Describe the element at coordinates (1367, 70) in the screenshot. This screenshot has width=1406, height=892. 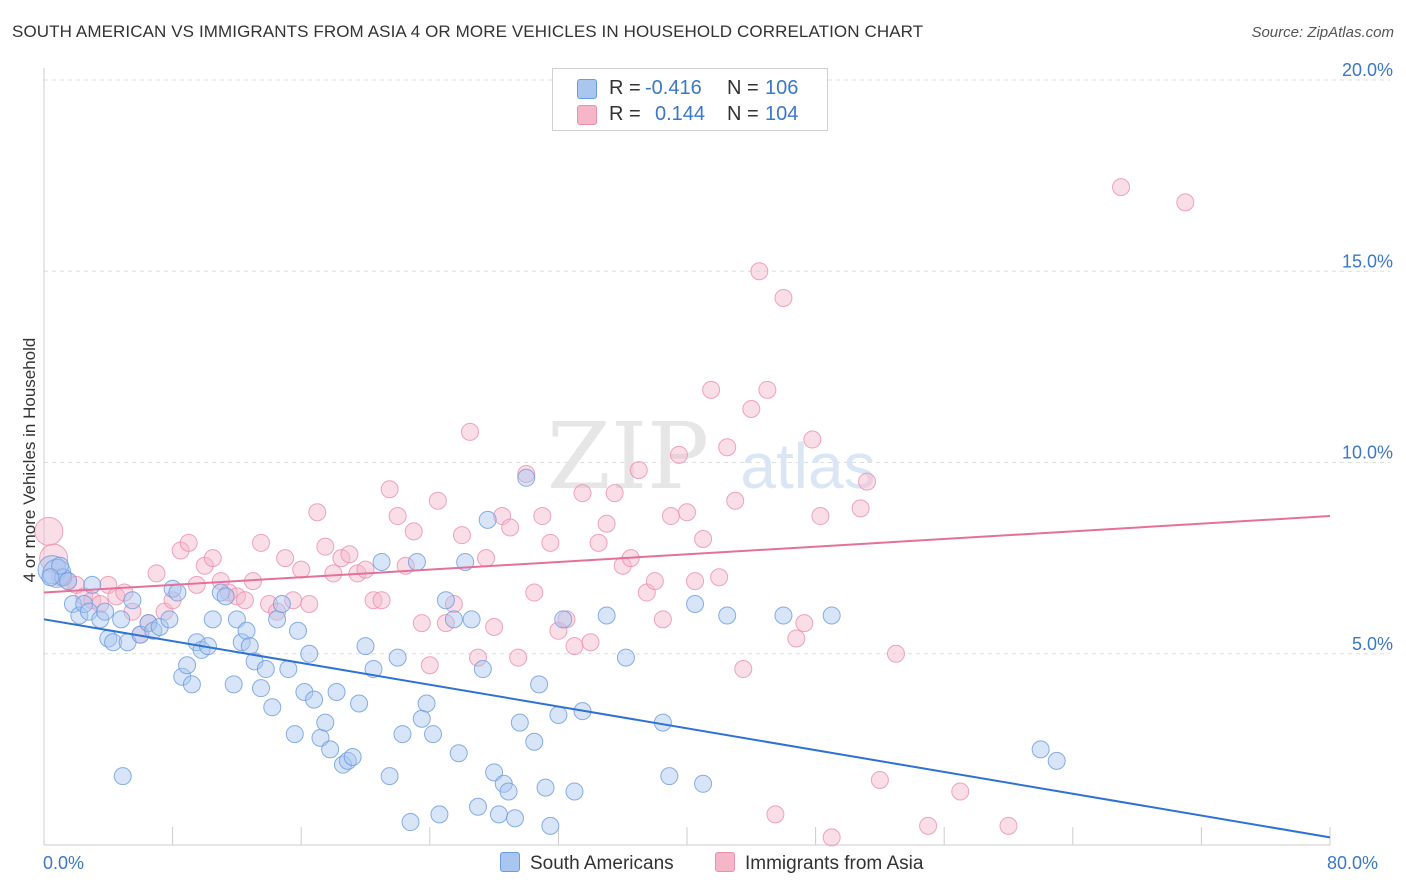
I see `y-tick-label: 20.0%` at that location.